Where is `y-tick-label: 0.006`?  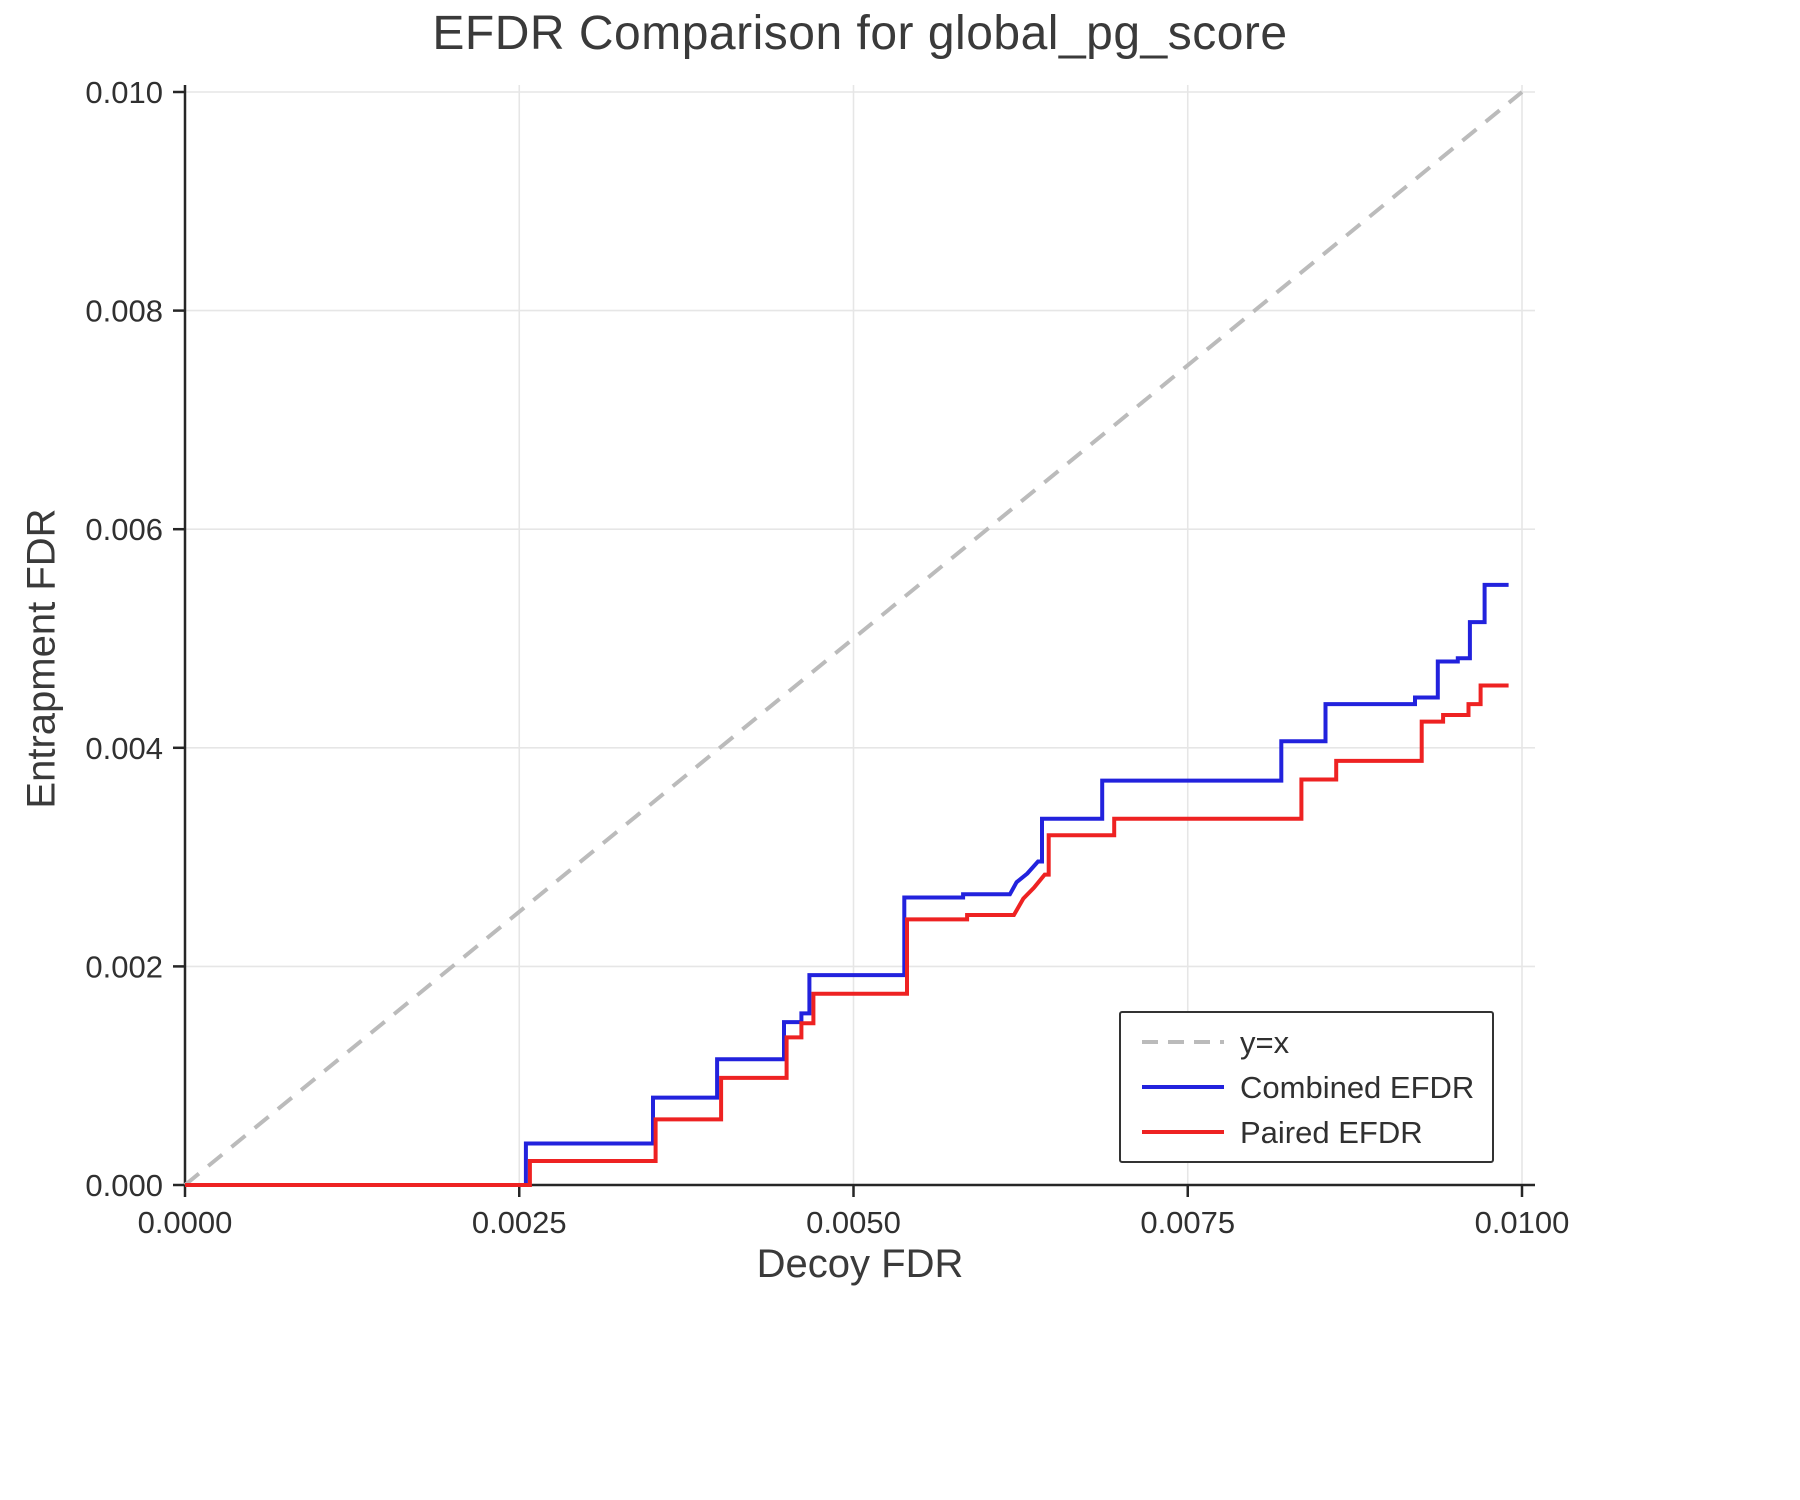 y-tick-label: 0.006 is located at coordinates (124, 529).